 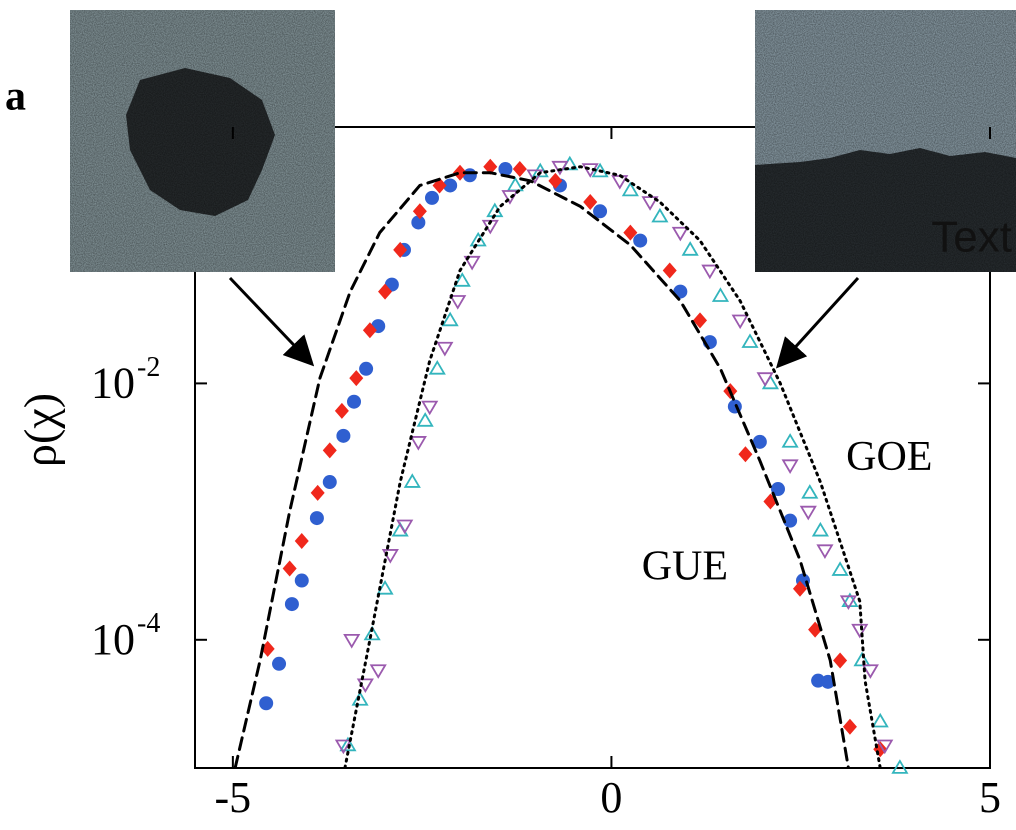 I want to click on inset-left, so click(x=202, y=141).